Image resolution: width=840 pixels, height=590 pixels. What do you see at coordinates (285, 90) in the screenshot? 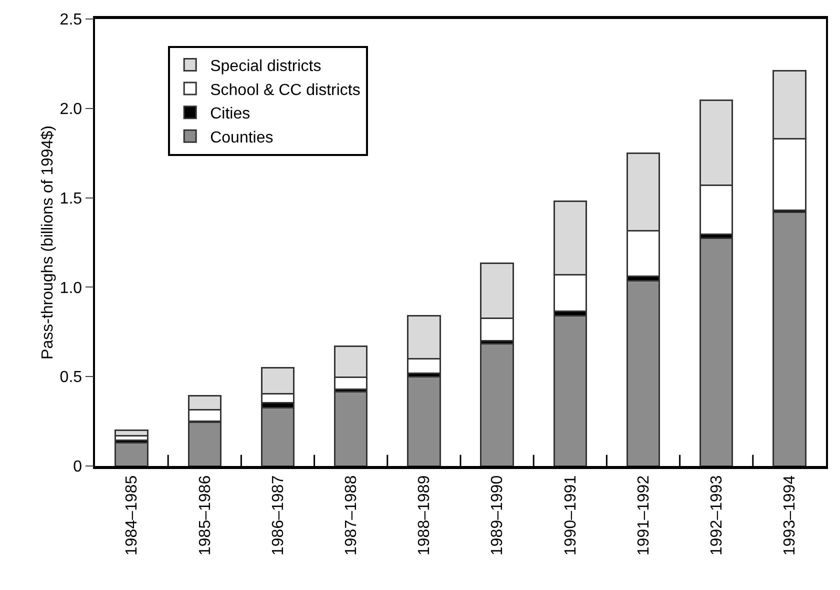
I see `legend-label: School & CC districts` at bounding box center [285, 90].